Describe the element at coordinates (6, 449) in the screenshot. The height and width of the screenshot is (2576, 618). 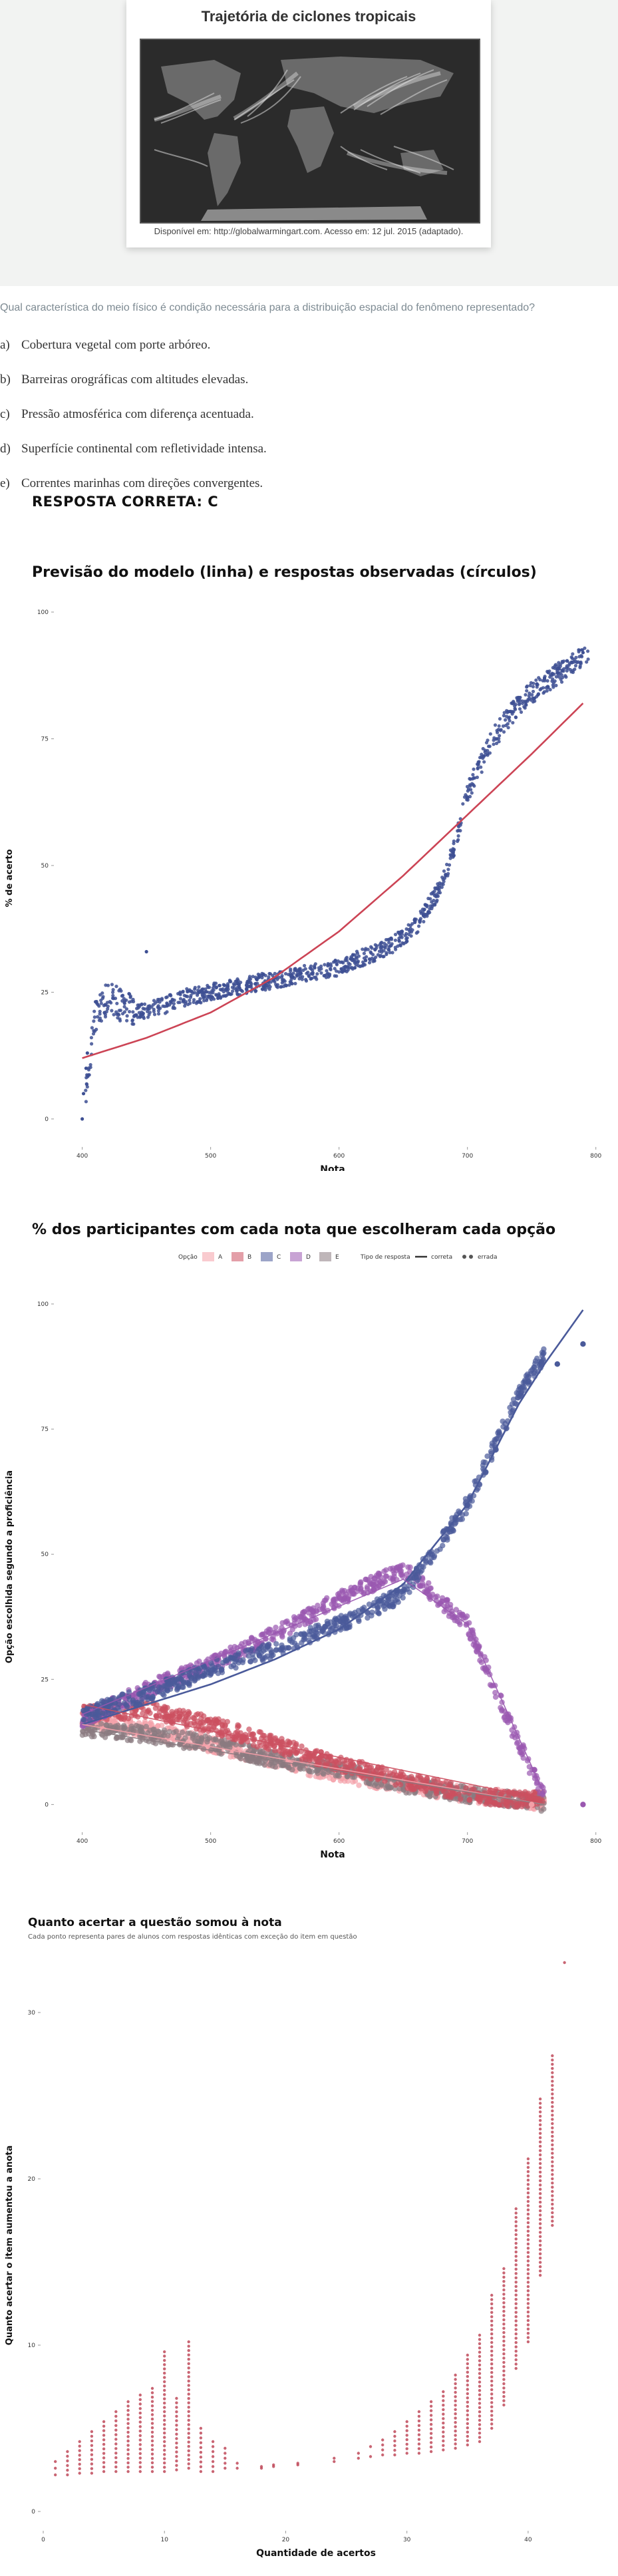
I see `option-letter: d)` at that location.